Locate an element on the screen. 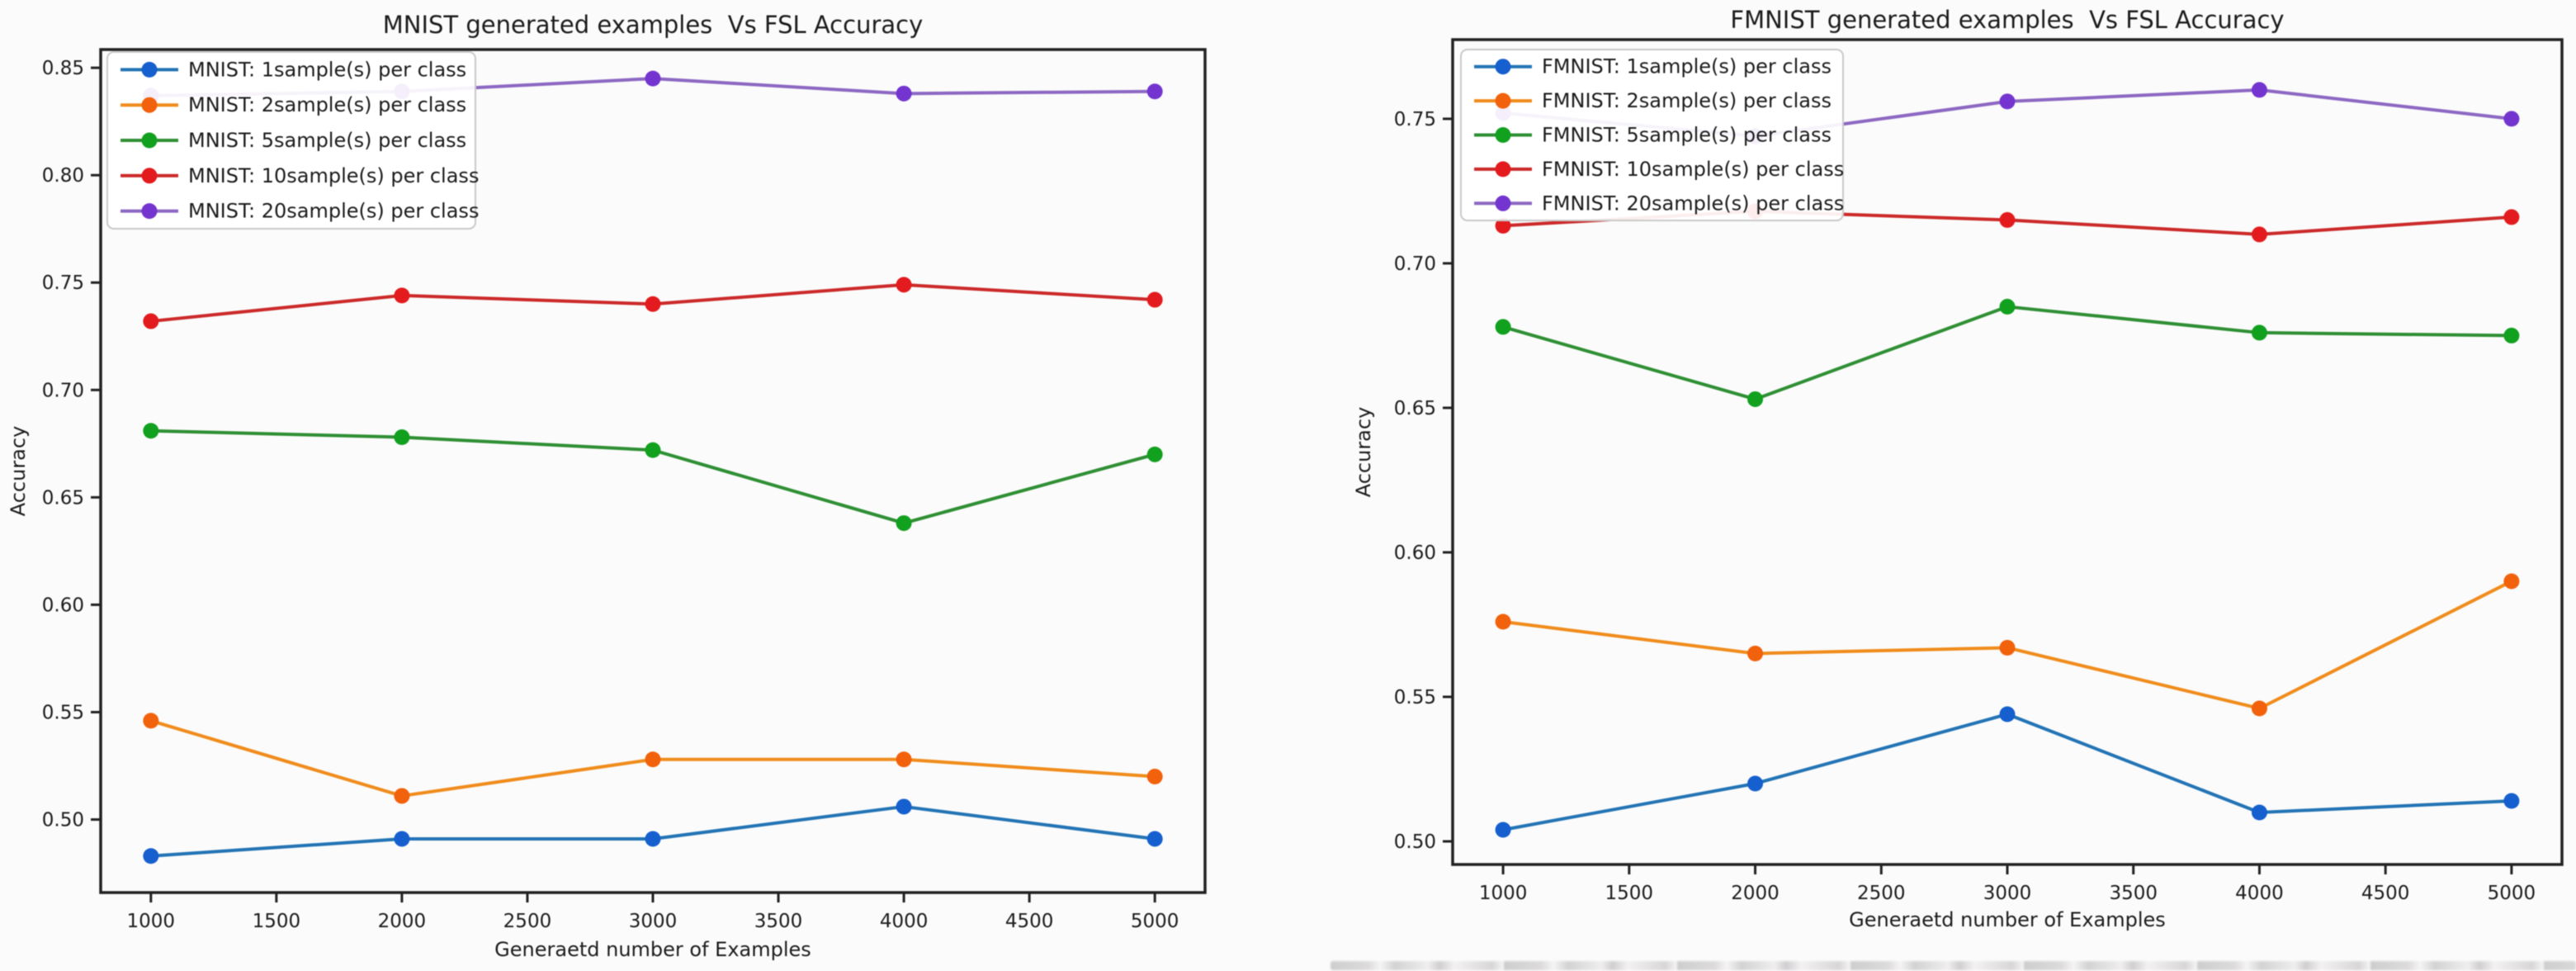 The height and width of the screenshot is (971, 2576). x-axis-label: Generaetd number of Examples is located at coordinates (652, 949).